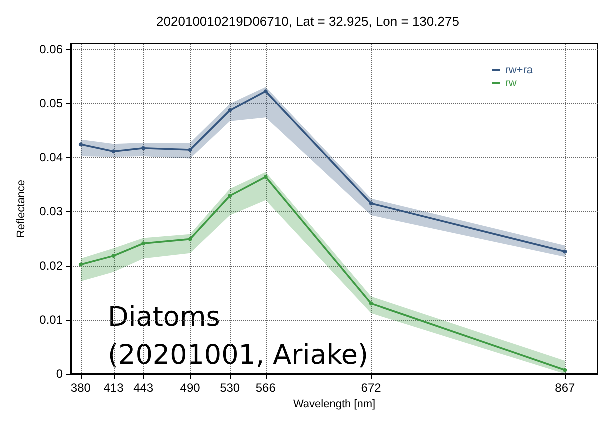  What do you see at coordinates (190, 388) in the screenshot?
I see `x-tick-label: 490` at bounding box center [190, 388].